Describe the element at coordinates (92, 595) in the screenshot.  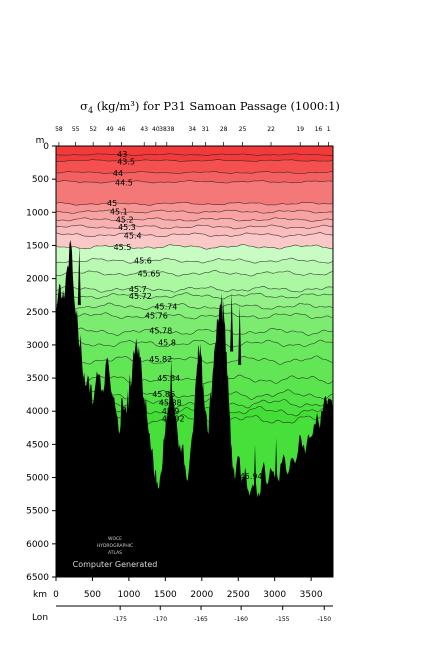
I see `x-tick-label-500: 500` at that location.